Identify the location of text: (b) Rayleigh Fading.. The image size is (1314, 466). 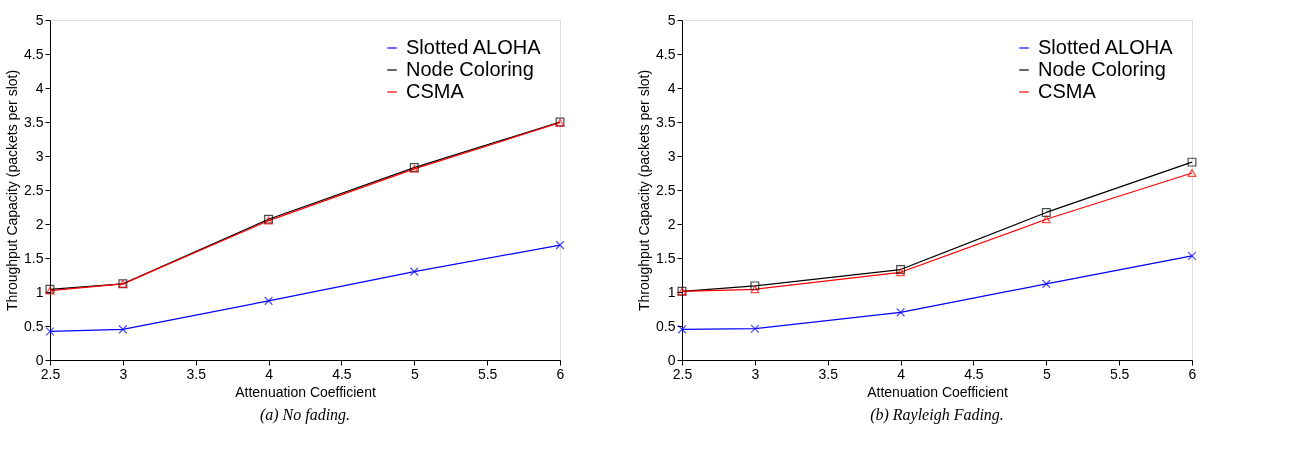
(937, 415).